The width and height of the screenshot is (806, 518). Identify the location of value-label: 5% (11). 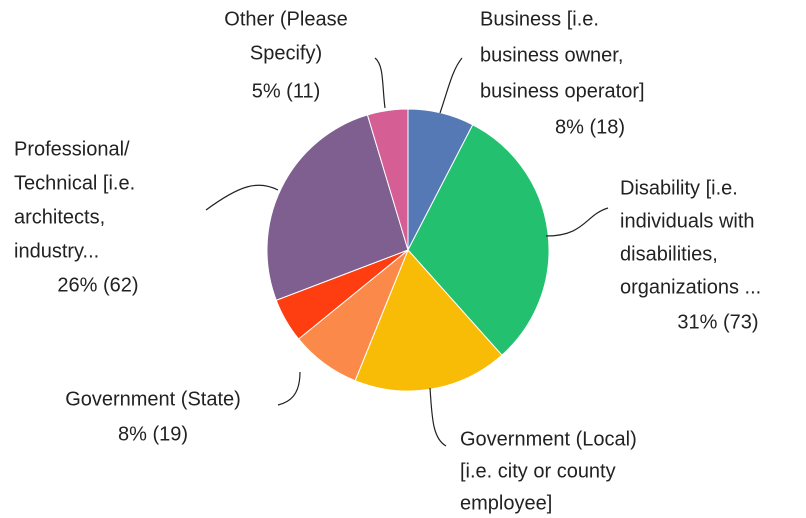
(286, 91).